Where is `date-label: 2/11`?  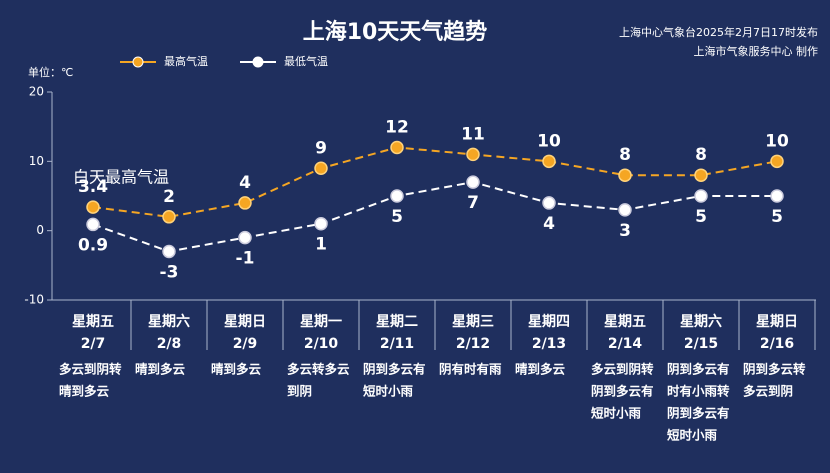 date-label: 2/11 is located at coordinates (397, 344).